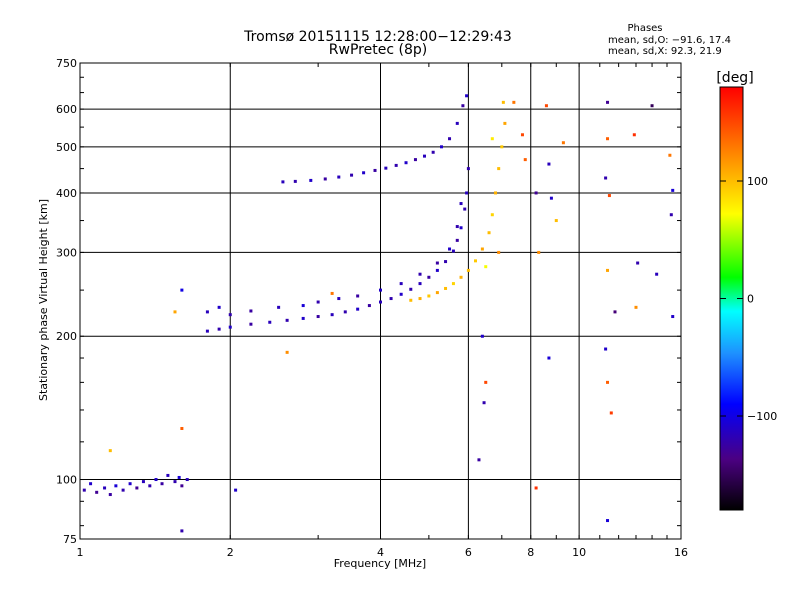 The height and width of the screenshot is (600, 800). Describe the element at coordinates (757, 181) in the screenshot. I see `colorbar-tick-label: 100` at that location.